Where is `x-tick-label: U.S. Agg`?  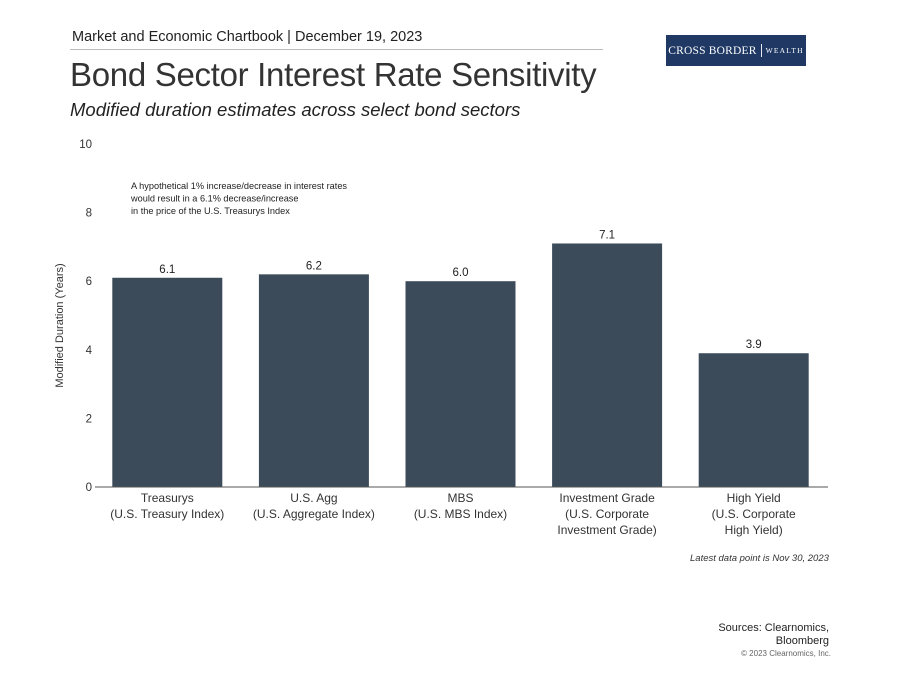
x-tick-label: U.S. Agg is located at coordinates (313, 498).